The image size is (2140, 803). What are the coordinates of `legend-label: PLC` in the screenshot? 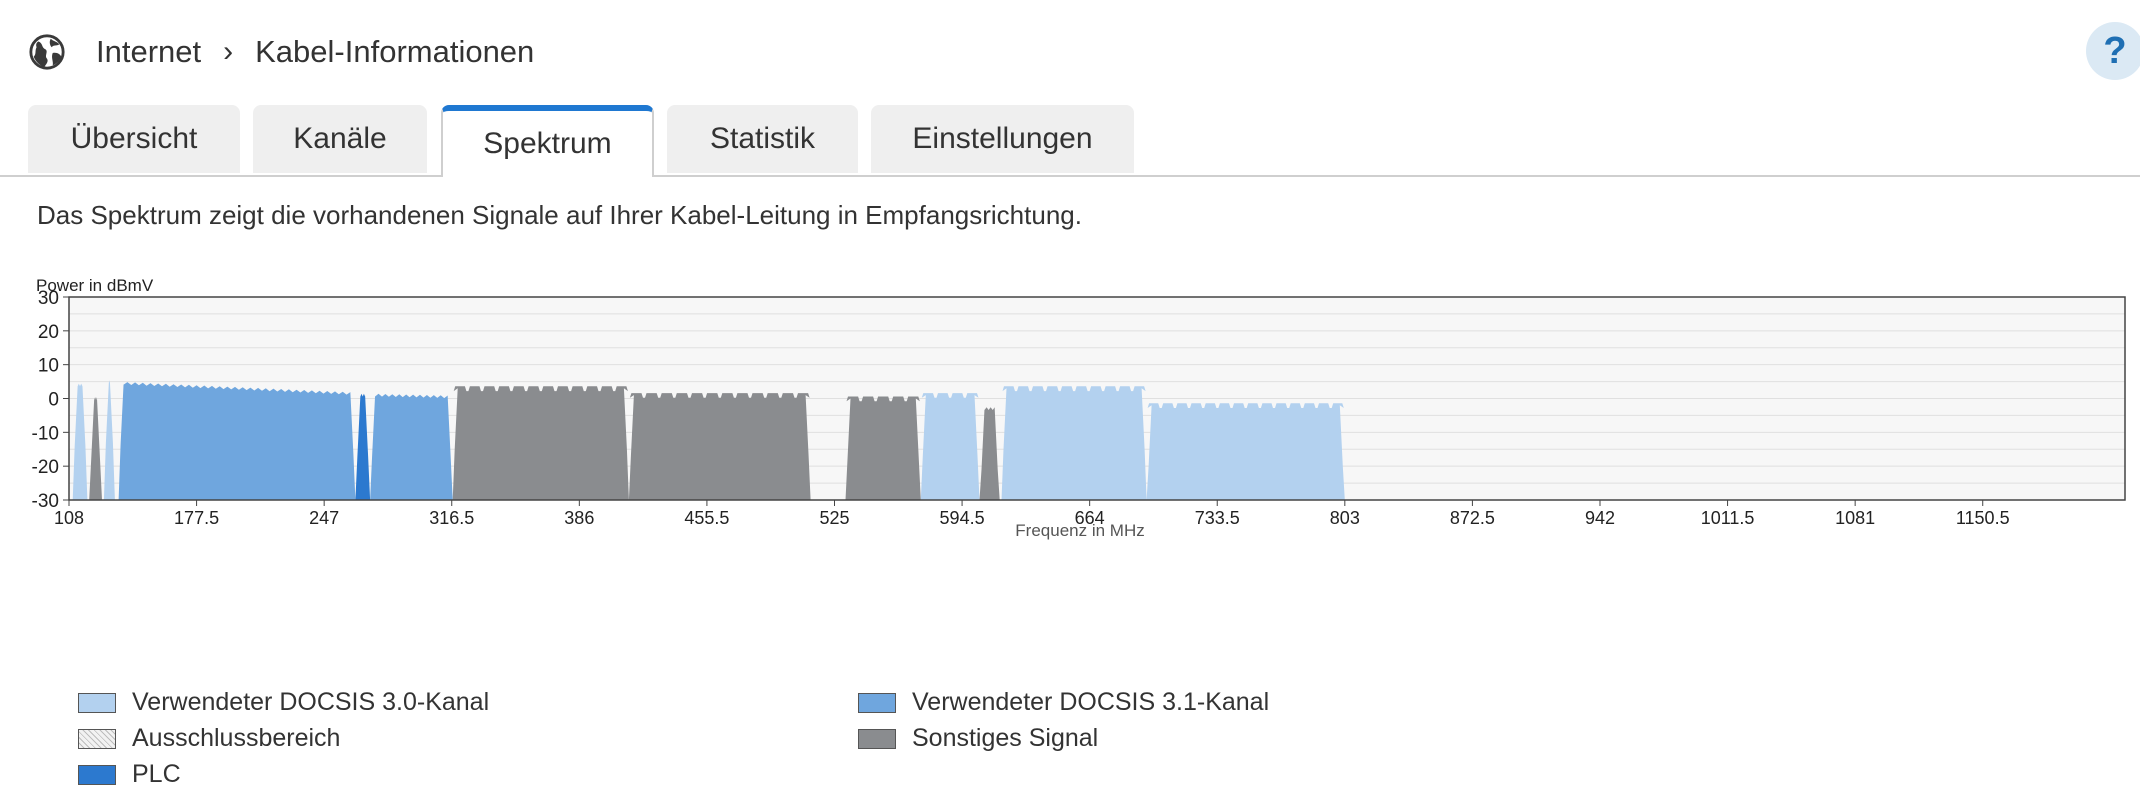 It's located at (156, 774).